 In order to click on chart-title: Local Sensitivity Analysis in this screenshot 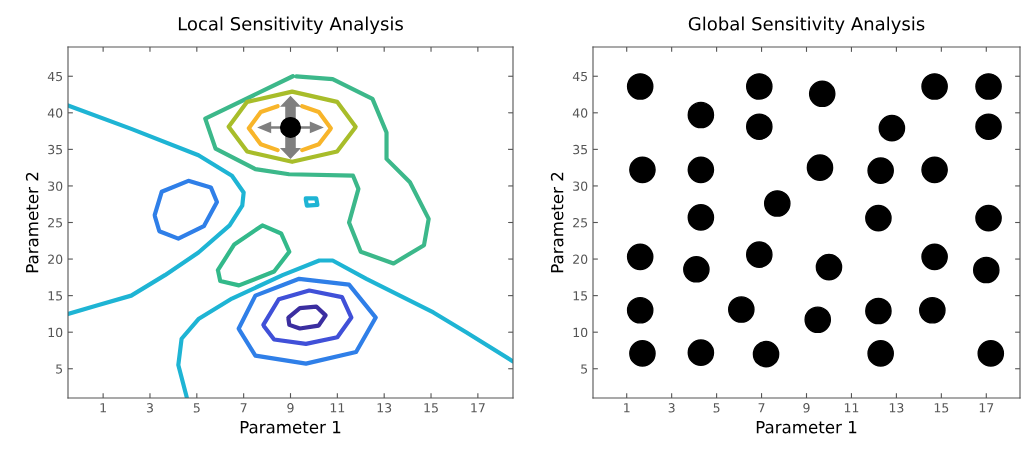, I will do `click(290, 25)`.